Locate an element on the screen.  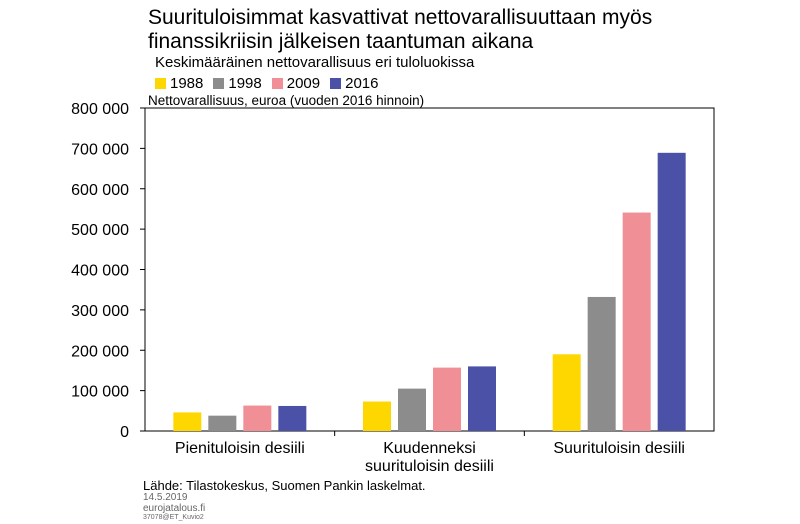
legend-label: 1998 is located at coordinates (245, 83).